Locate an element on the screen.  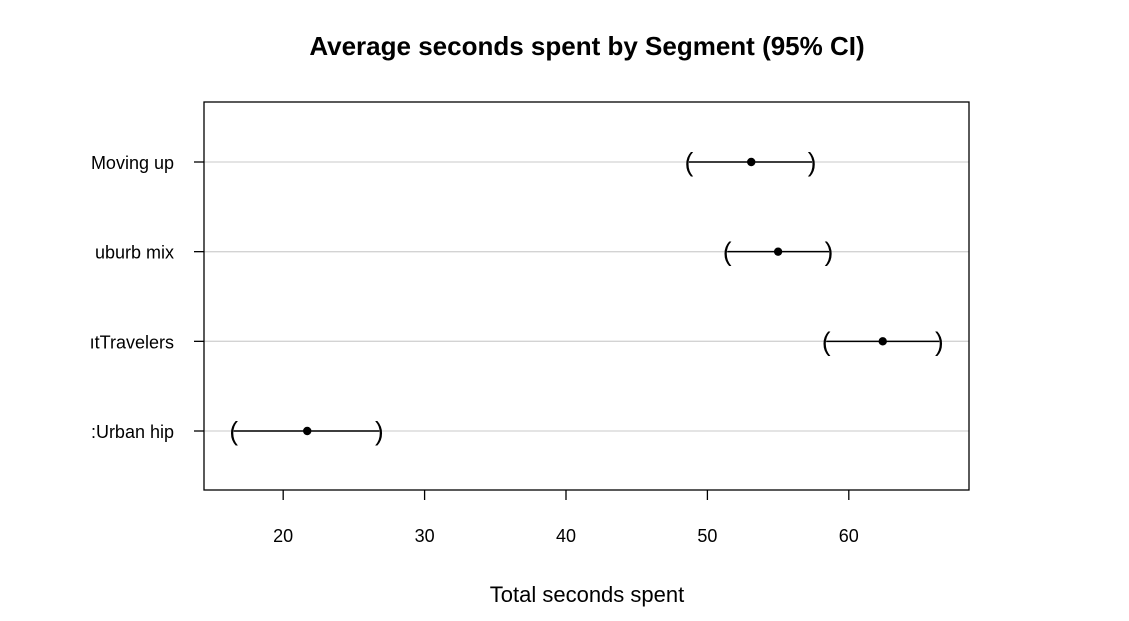
category-label: :Urban hip is located at coordinates (132, 432).